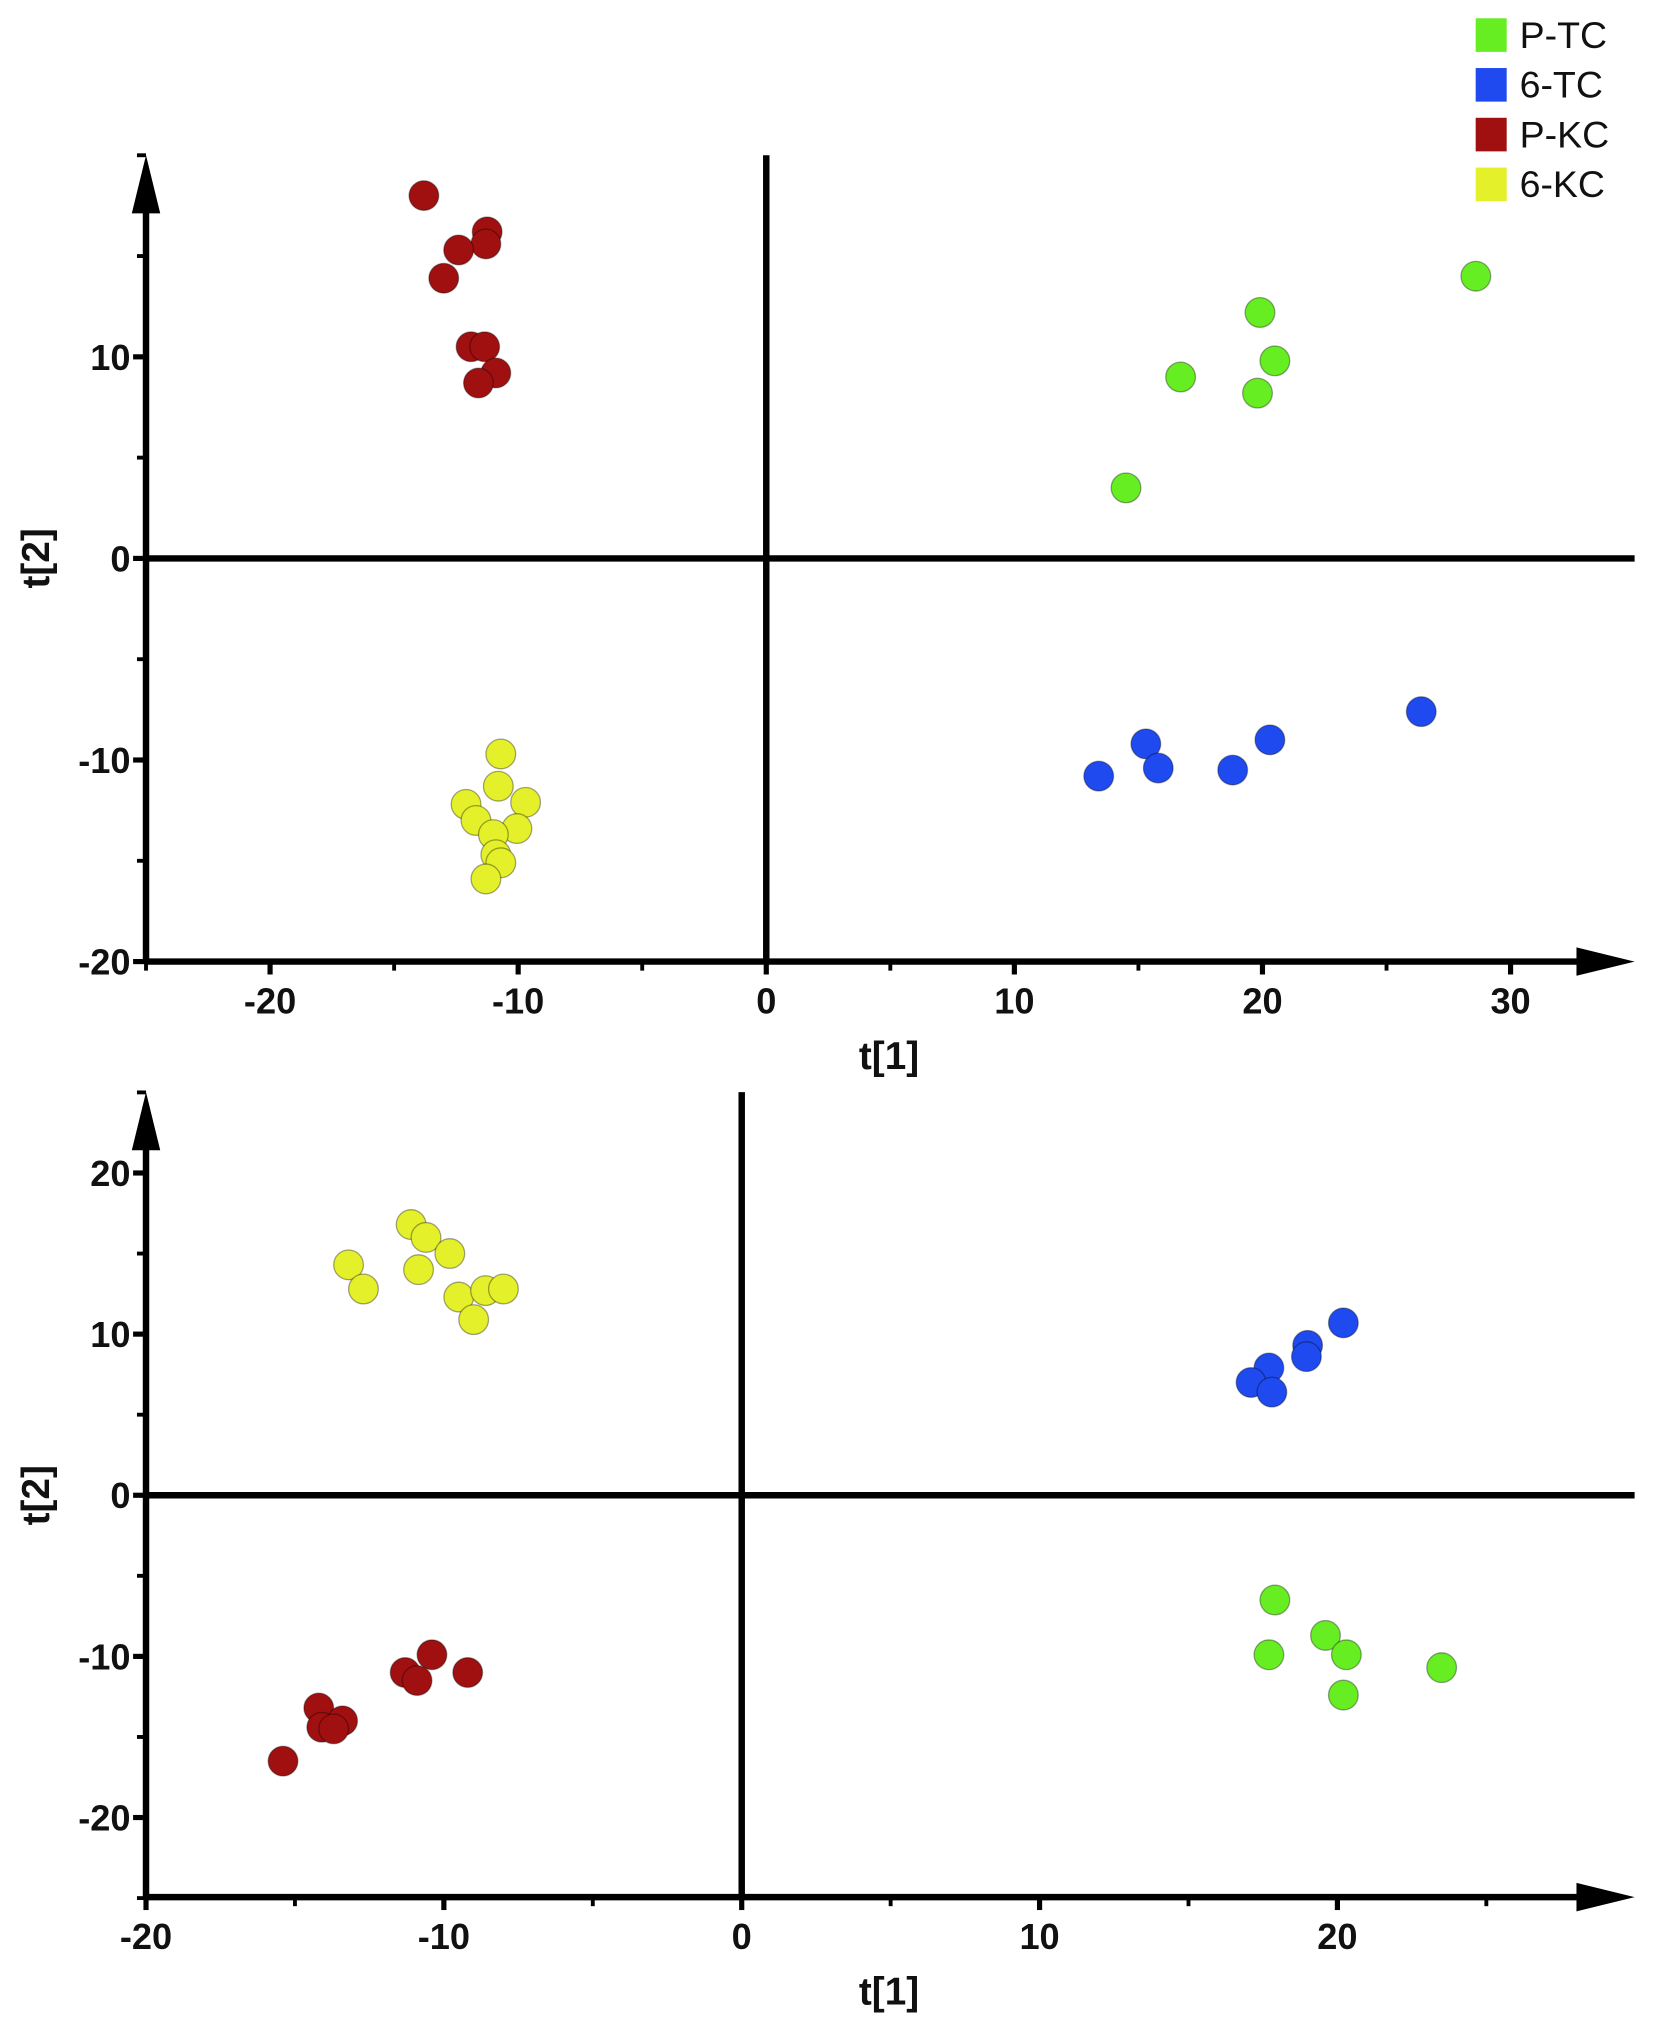  I want to click on x-tick-label: 30, so click(1510, 1000).